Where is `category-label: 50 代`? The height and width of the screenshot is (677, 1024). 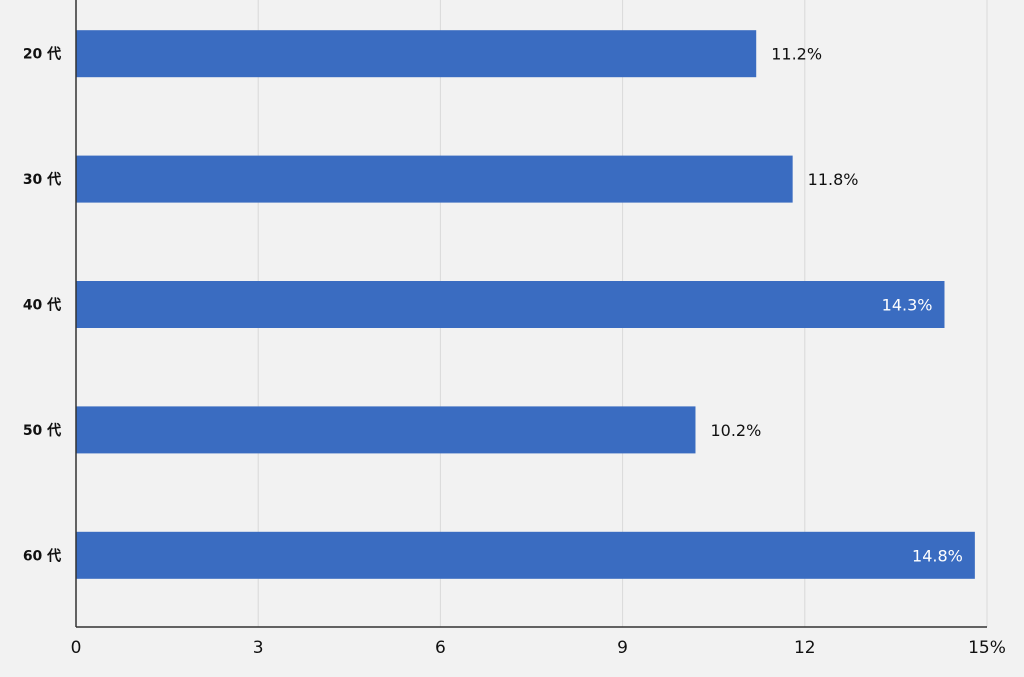 category-label: 50 代 is located at coordinates (42, 430).